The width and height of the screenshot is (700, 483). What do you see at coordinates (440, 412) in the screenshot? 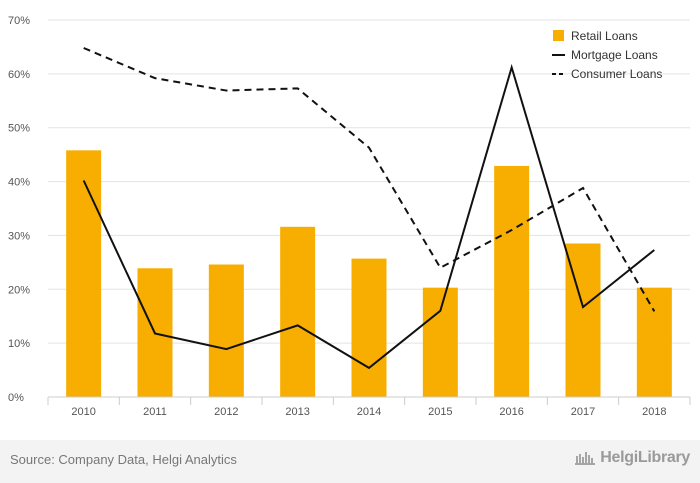
I see `x-tick-label: 2015` at bounding box center [440, 412].